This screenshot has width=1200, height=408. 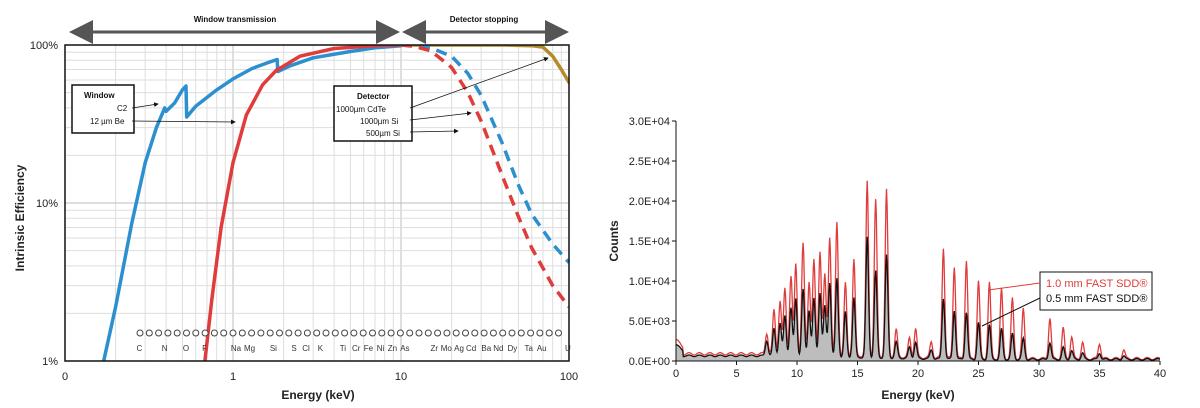 What do you see at coordinates (1039, 374) in the screenshot?
I see `right-x-tick-label: 30` at bounding box center [1039, 374].